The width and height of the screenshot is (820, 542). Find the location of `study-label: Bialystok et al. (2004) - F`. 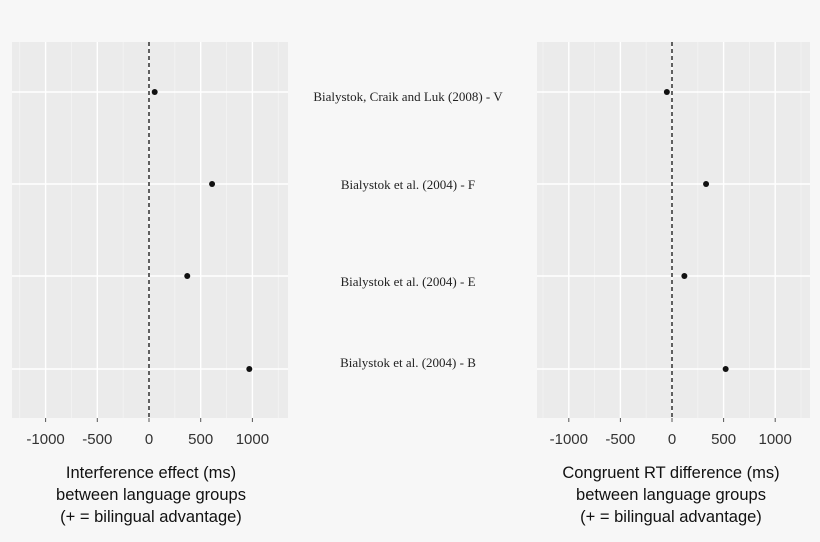

study-label: Bialystok et al. (2004) - F is located at coordinates (408, 184).